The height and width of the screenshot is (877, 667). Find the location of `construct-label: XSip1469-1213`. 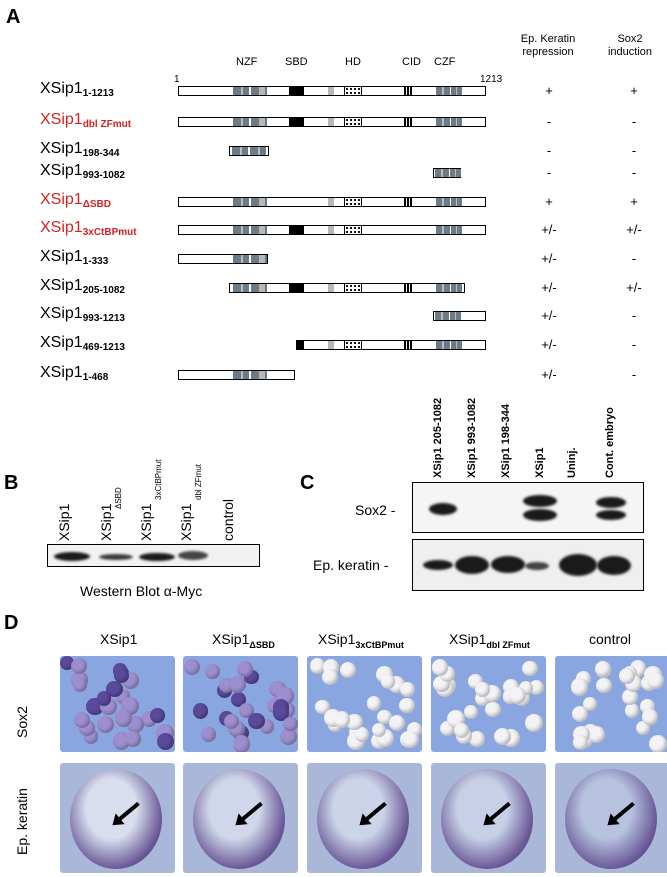

construct-label: XSip1469-1213 is located at coordinates (82, 343).